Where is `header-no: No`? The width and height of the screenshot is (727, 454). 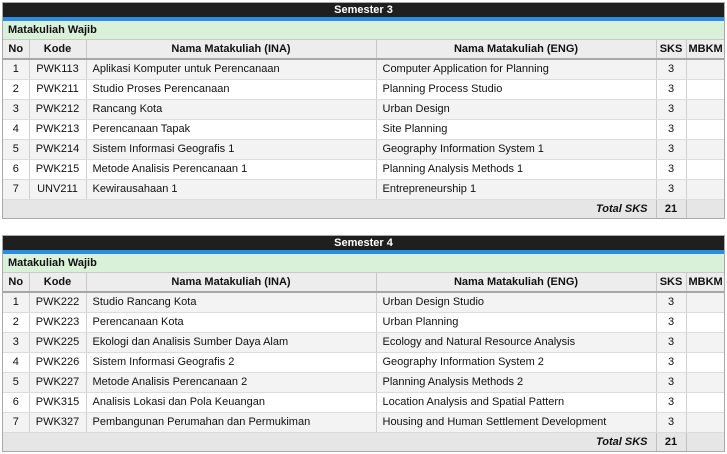 header-no: No is located at coordinates (16, 282).